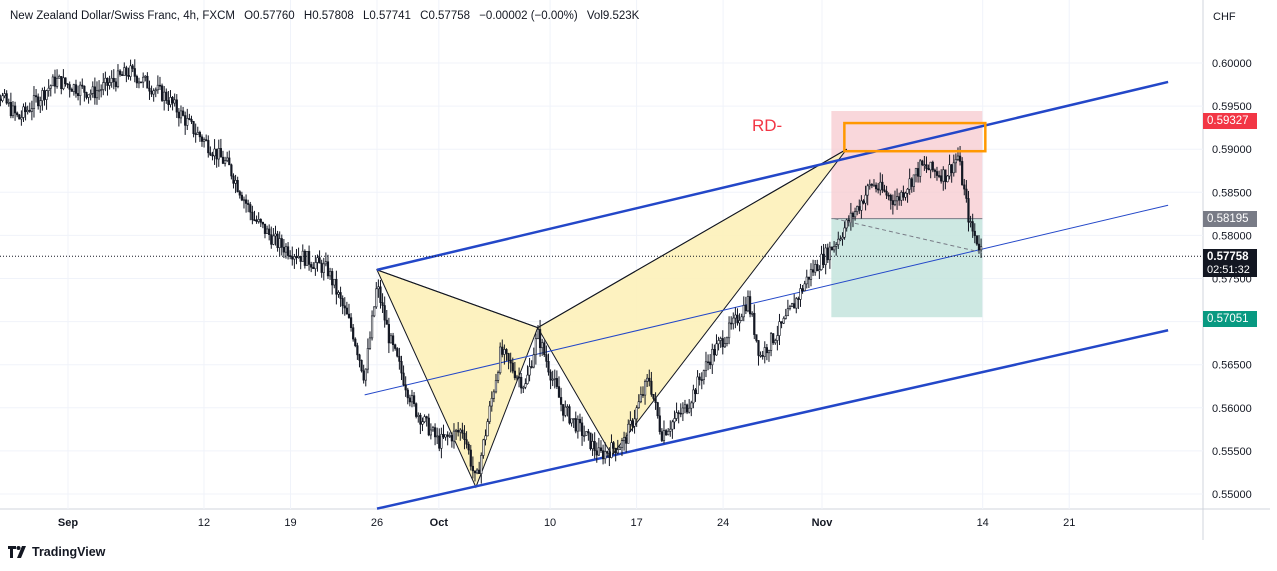 This screenshot has width=1277, height=571. What do you see at coordinates (613, 16) in the screenshot?
I see `volume-value: Vol9.523K` at bounding box center [613, 16].